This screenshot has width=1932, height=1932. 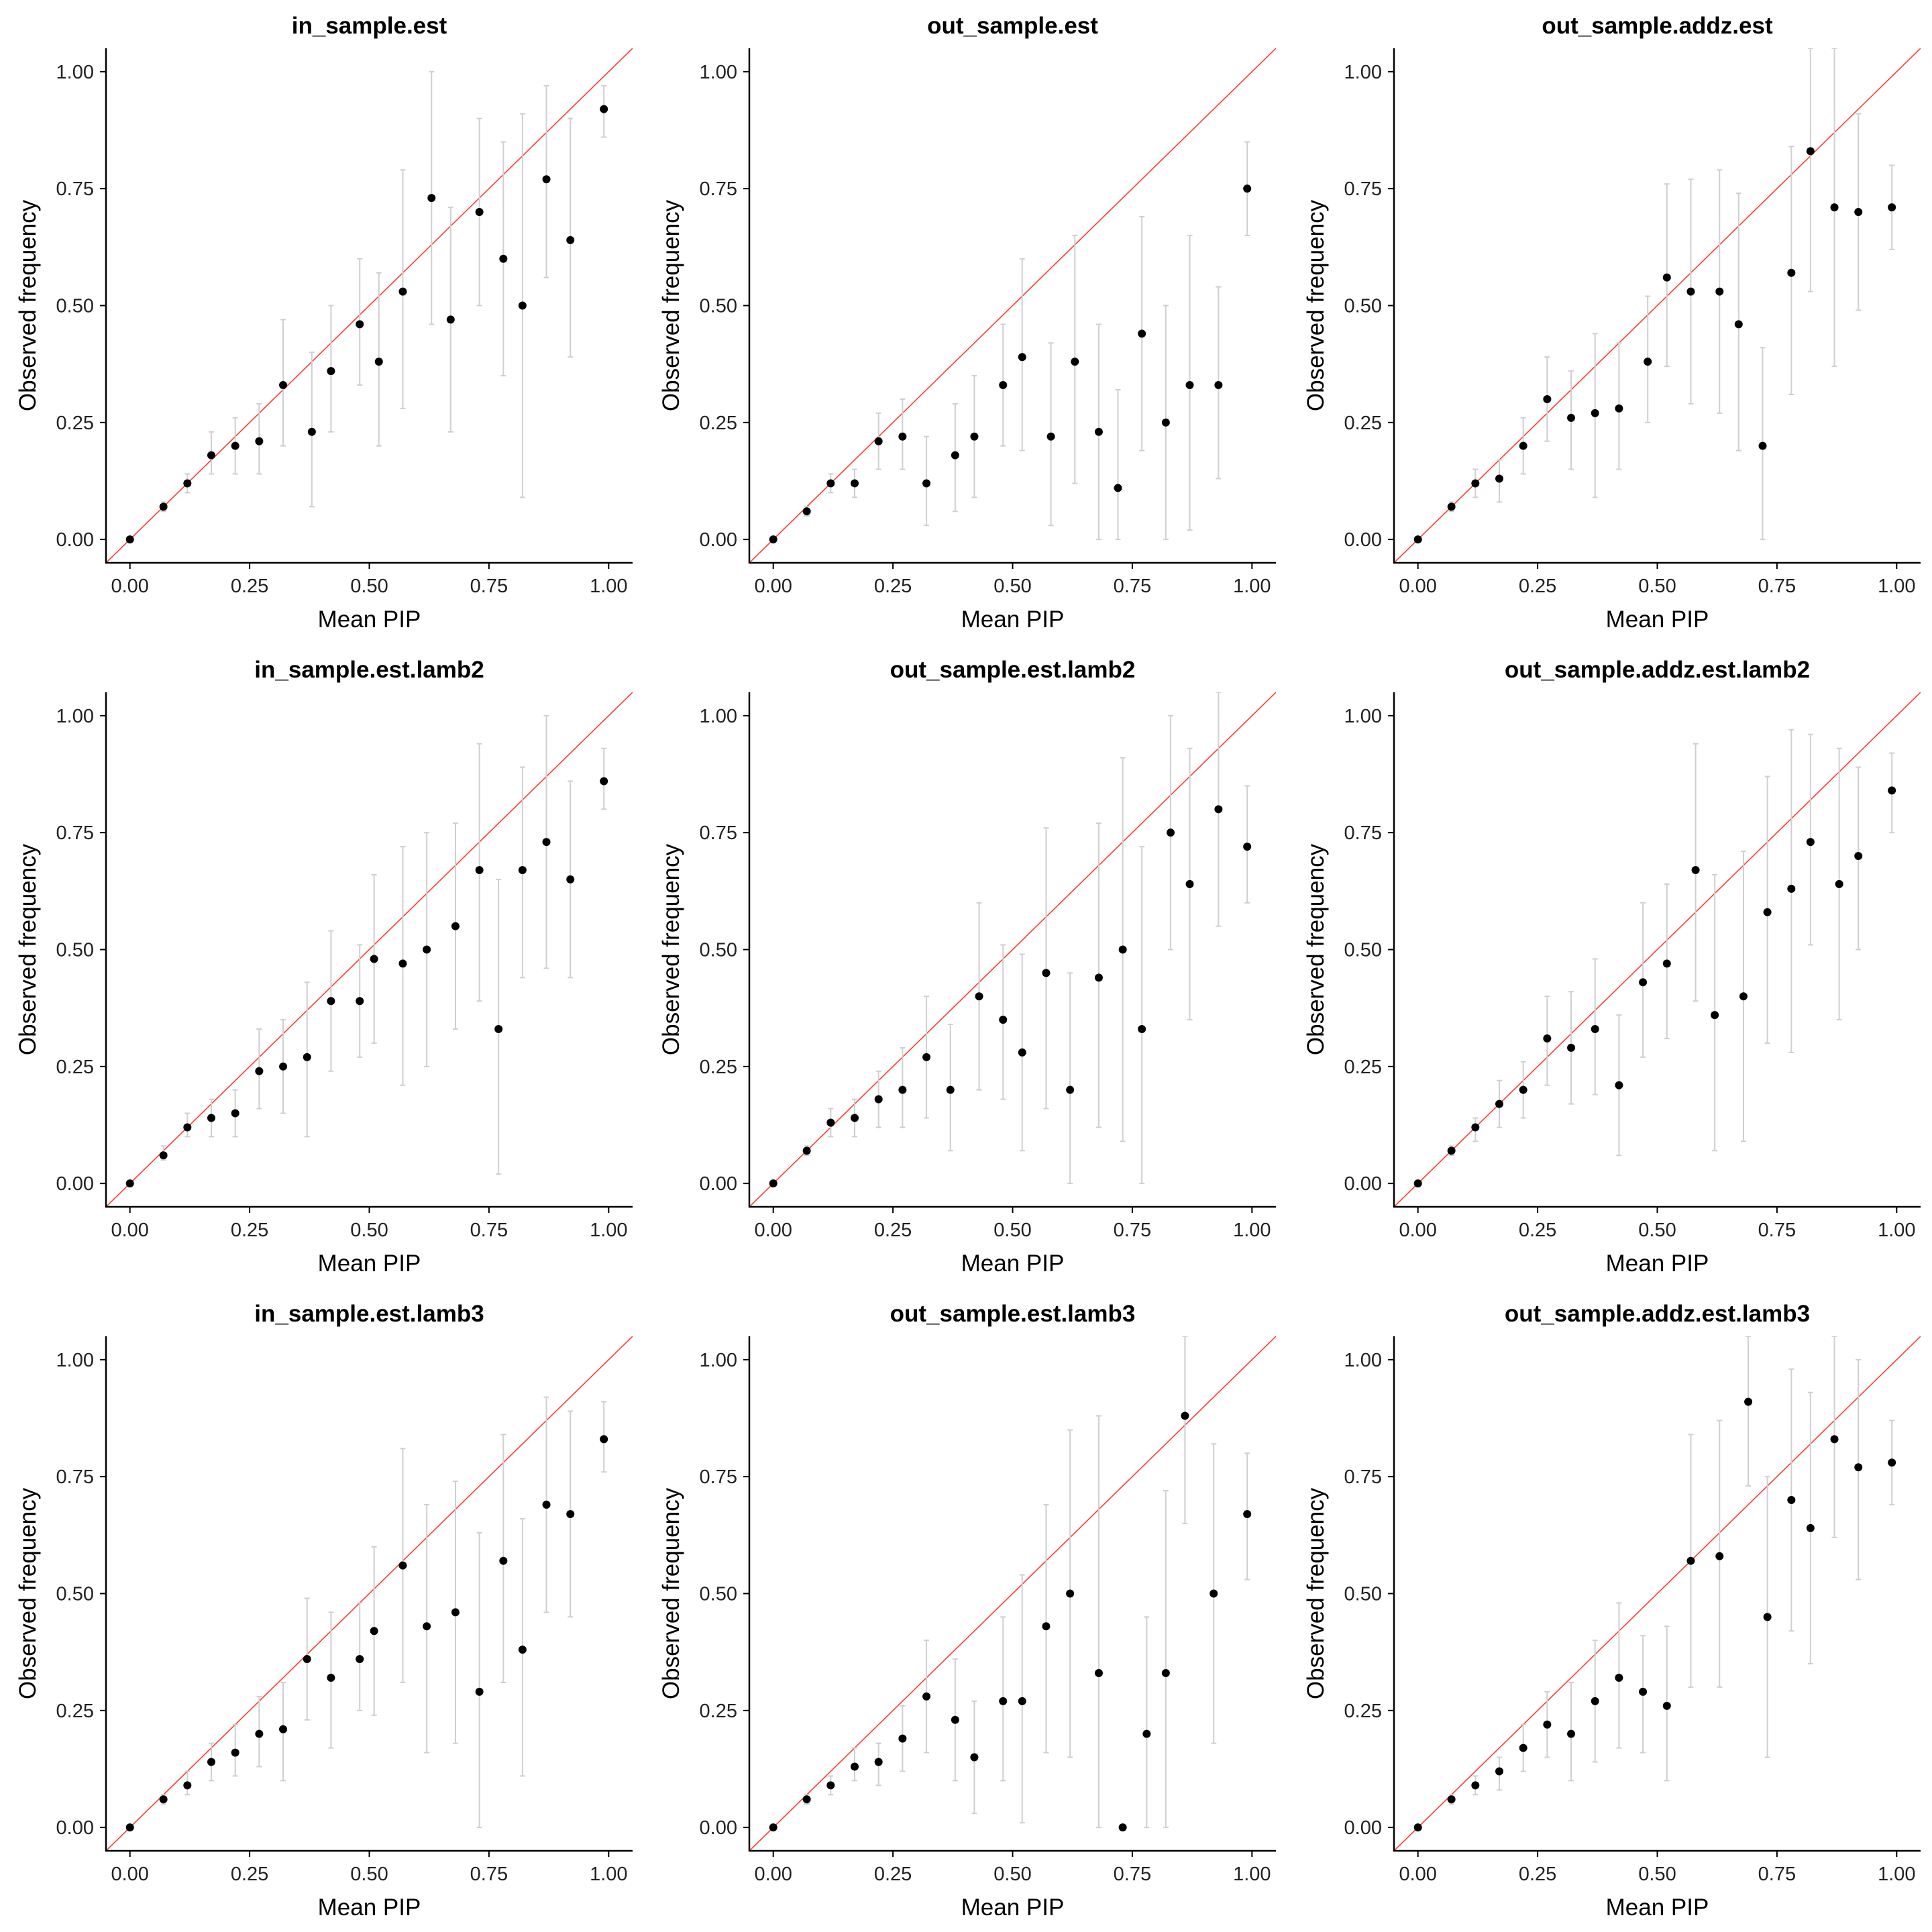 What do you see at coordinates (369, 1314) in the screenshot?
I see `panel-title: in_sample.est.lamb3` at bounding box center [369, 1314].